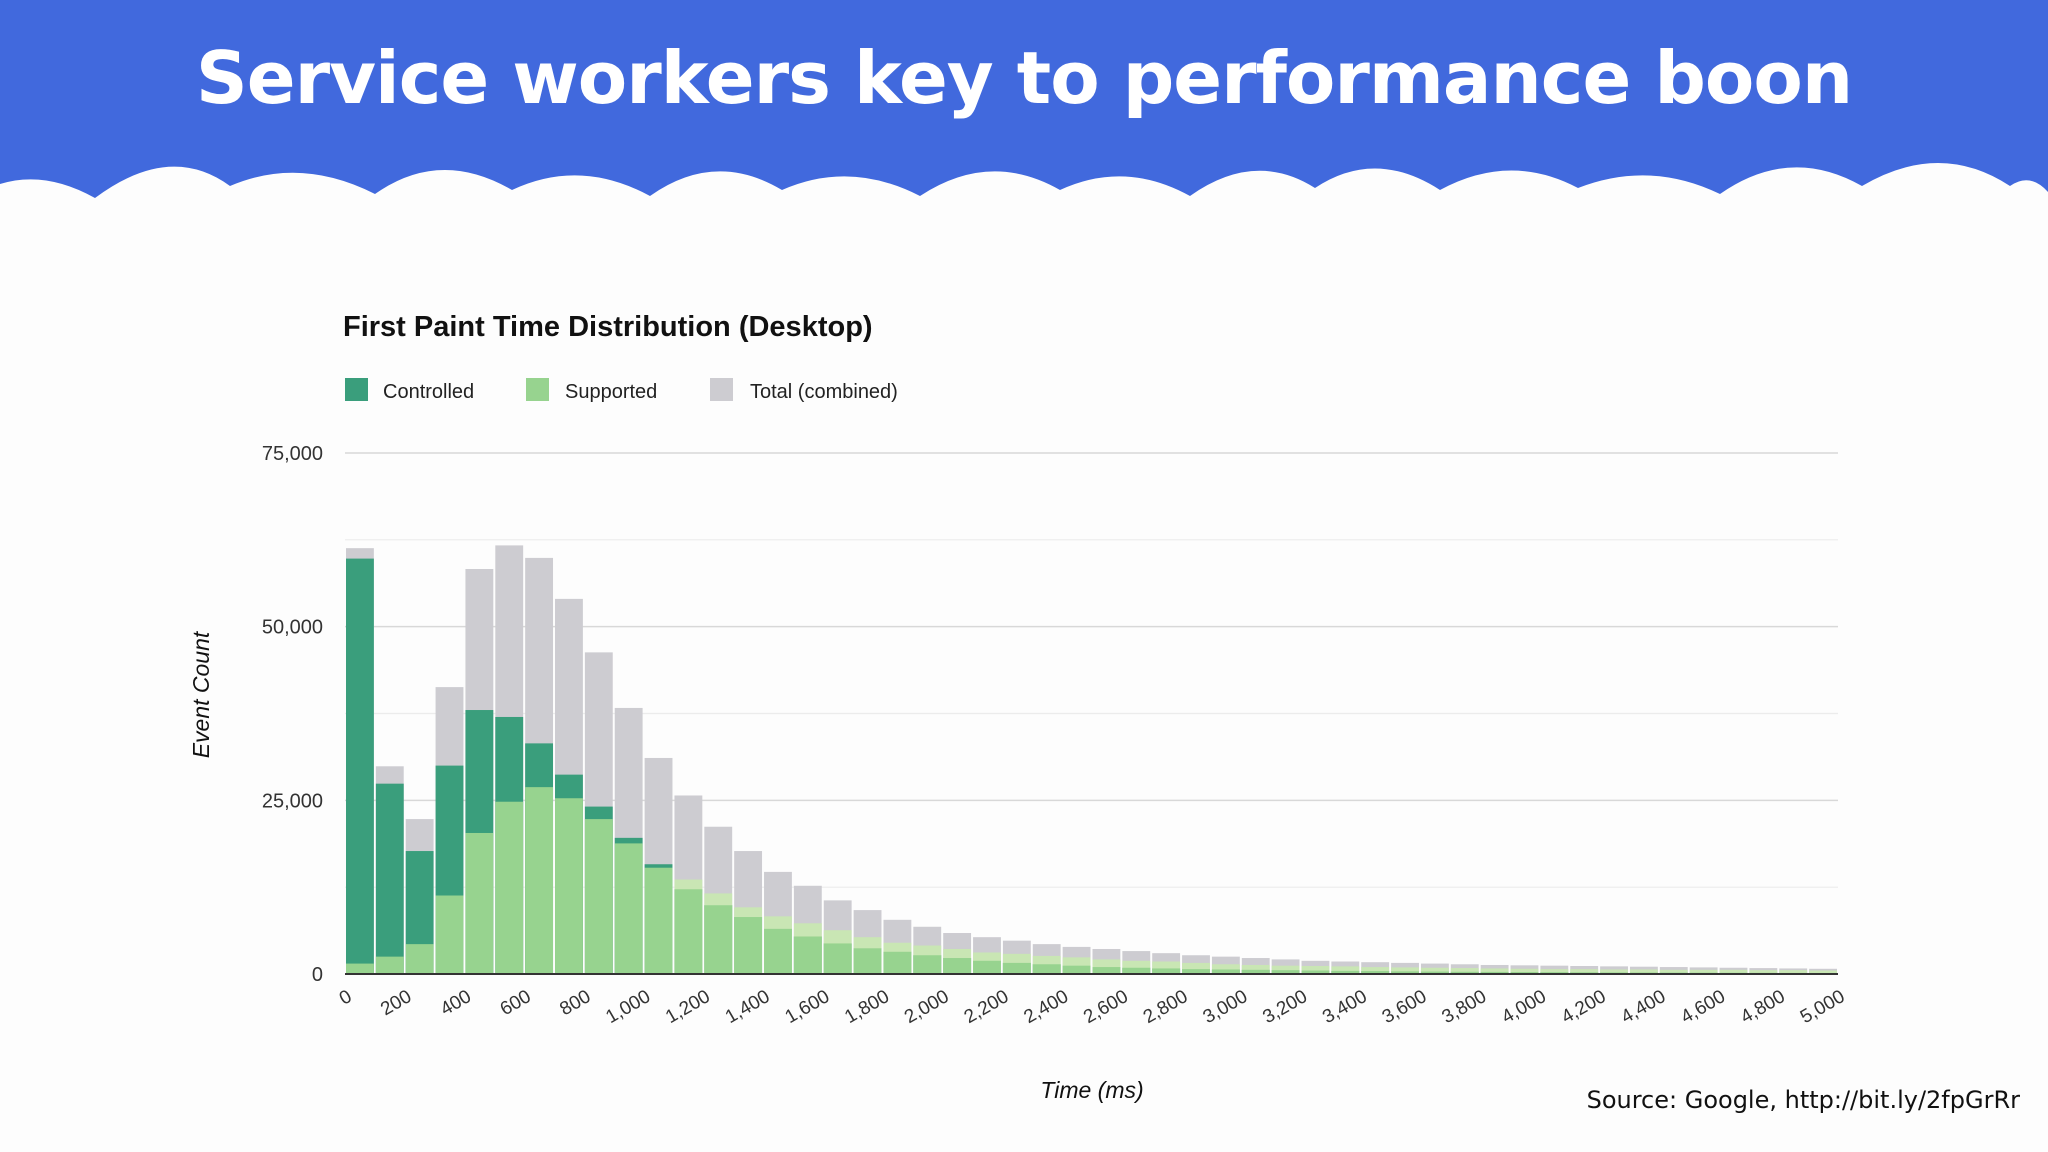 The width and height of the screenshot is (2048, 1152). What do you see at coordinates (1024, 78) in the screenshot?
I see `slide-title: Service workers key to performance boon` at bounding box center [1024, 78].